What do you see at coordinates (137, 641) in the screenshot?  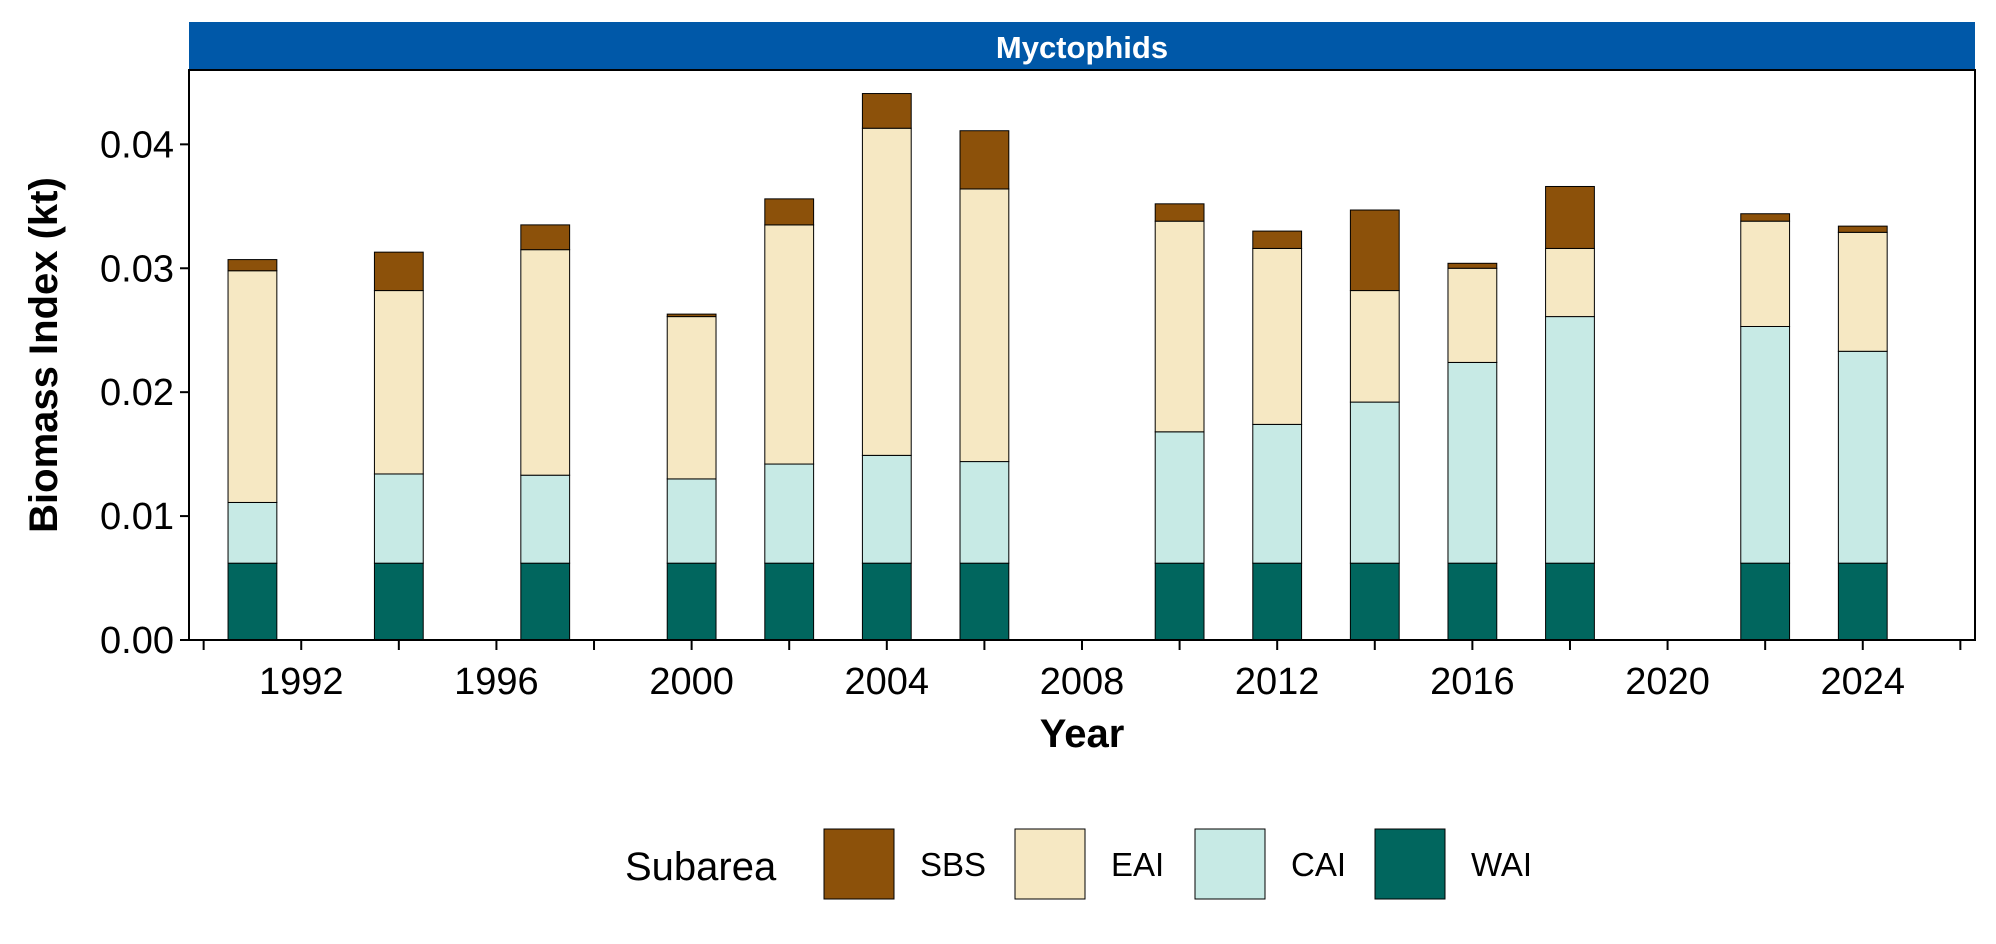 I see `y-tick-label: 0.00` at bounding box center [137, 641].